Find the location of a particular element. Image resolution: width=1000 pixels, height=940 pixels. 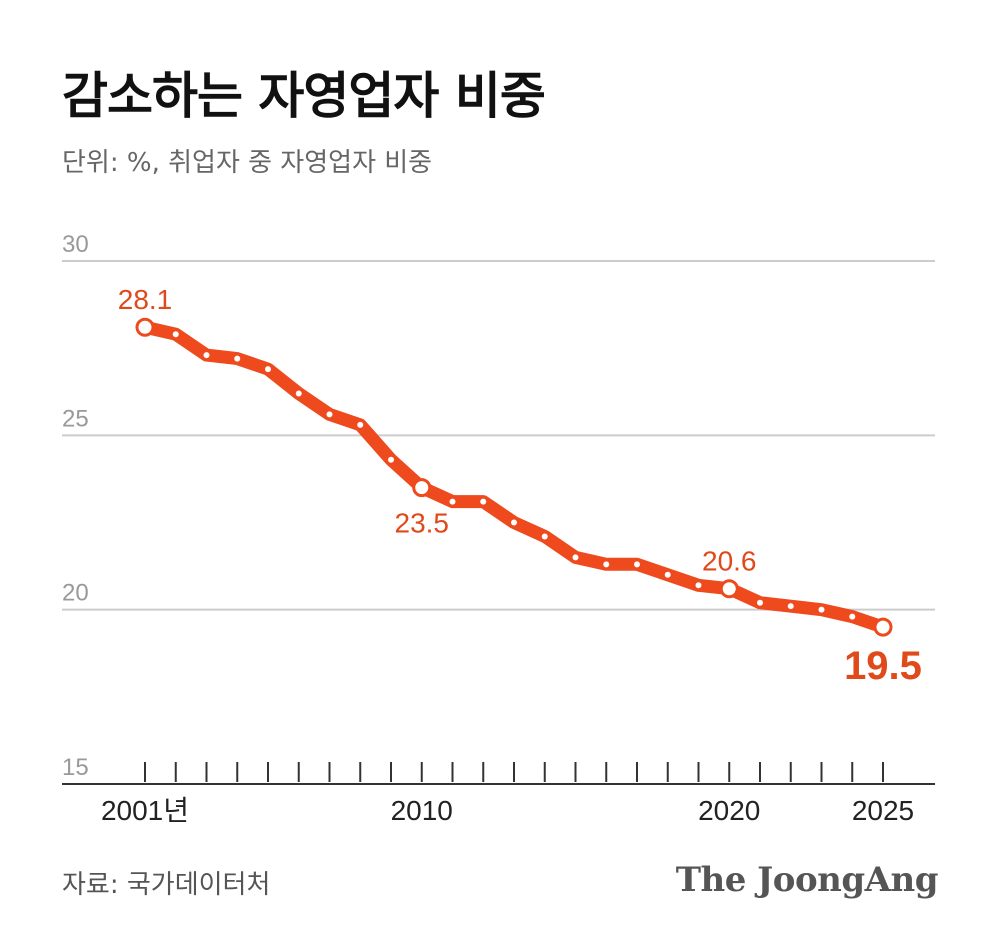

data-point-2019 is located at coordinates (698, 585).